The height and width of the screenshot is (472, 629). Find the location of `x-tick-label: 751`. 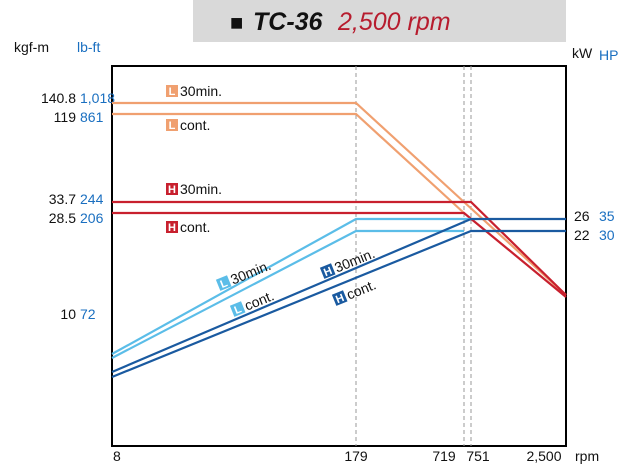

x-tick-label: 751 is located at coordinates (478, 456).